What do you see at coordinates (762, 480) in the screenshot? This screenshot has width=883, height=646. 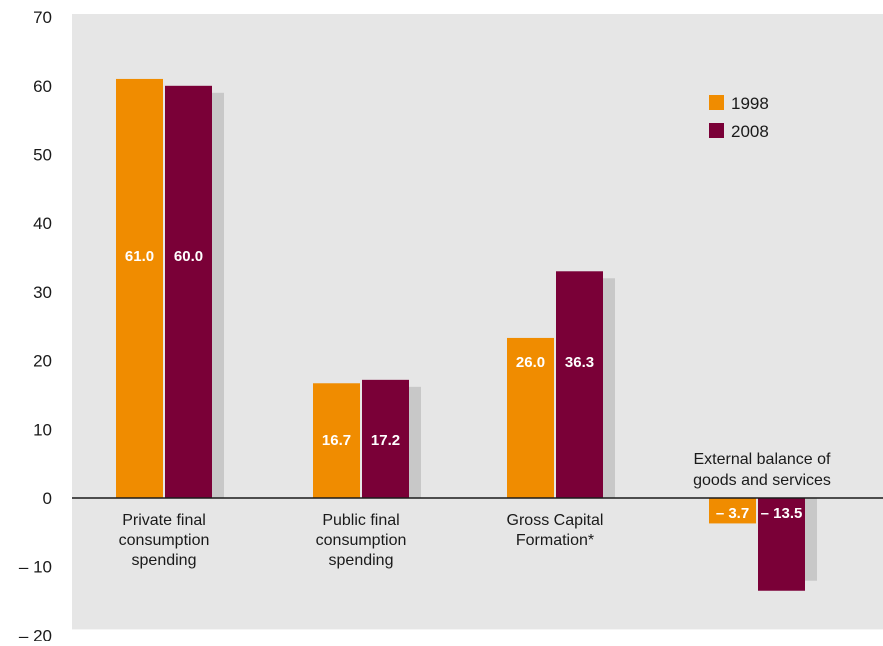 I see `category-label: goods and services` at bounding box center [762, 480].